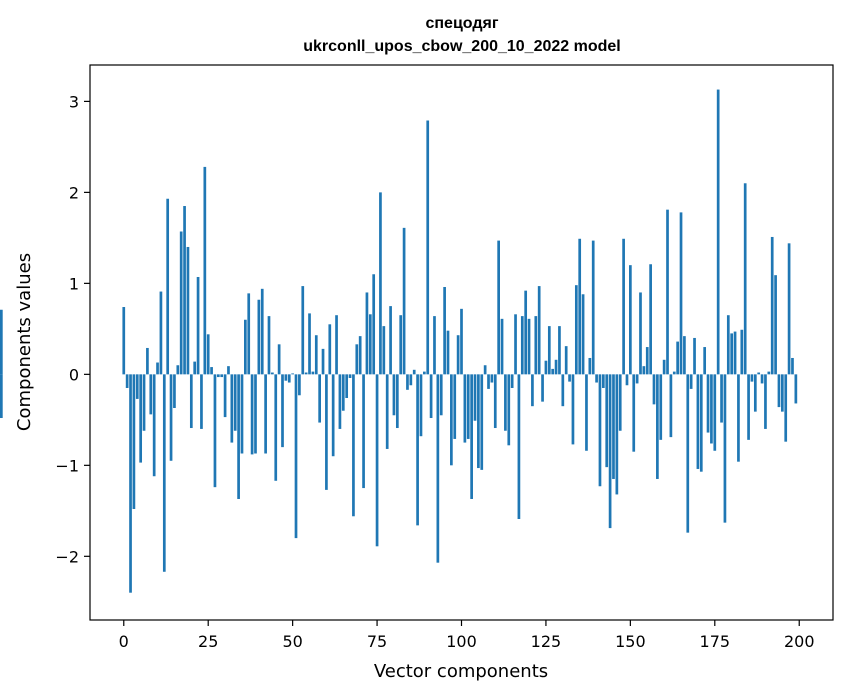 This screenshot has width=847, height=696. What do you see at coordinates (67, 465) in the screenshot?
I see `y-tick-label: −1` at bounding box center [67, 465].